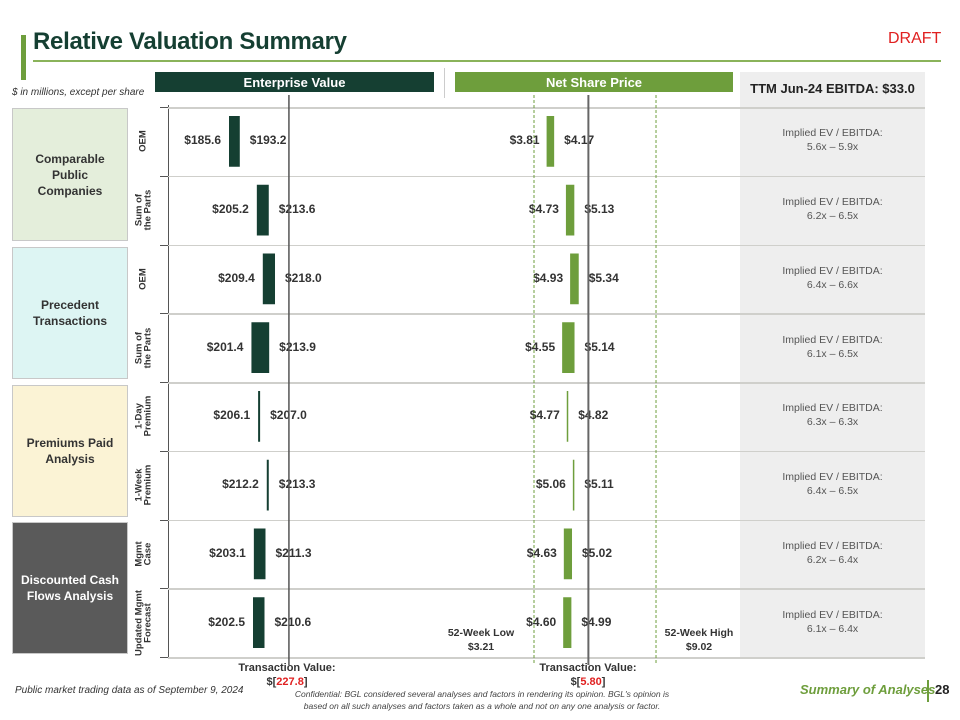 This screenshot has width=960, height=720. I want to click on week52-high-value: $9.02, so click(699, 647).